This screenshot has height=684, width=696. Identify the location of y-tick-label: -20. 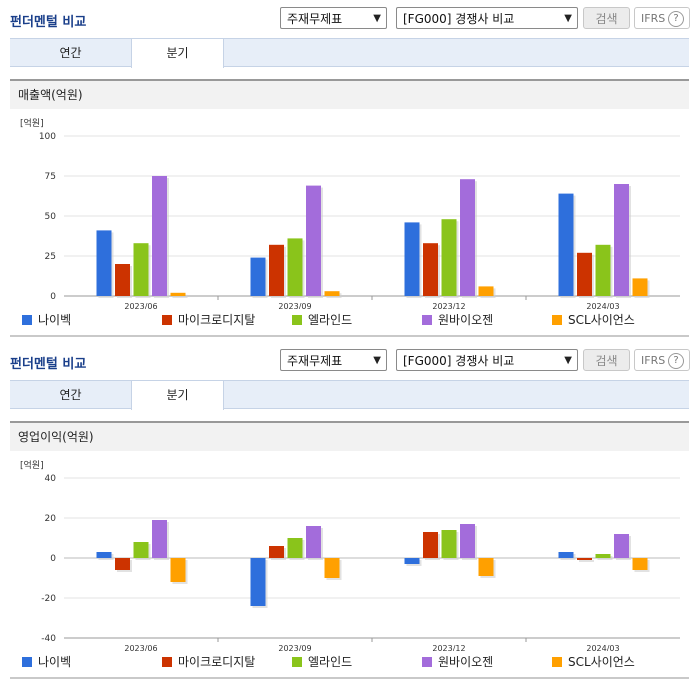
(48, 599).